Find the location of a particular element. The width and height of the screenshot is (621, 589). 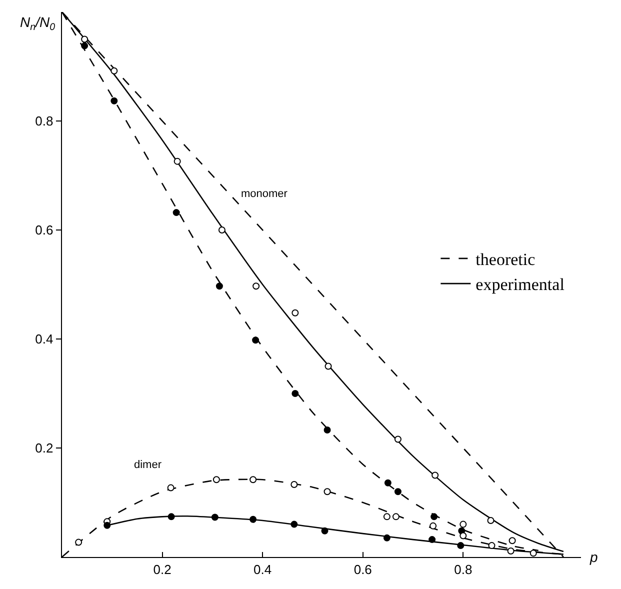

y-tick-label: 0.2 is located at coordinates (44, 448).